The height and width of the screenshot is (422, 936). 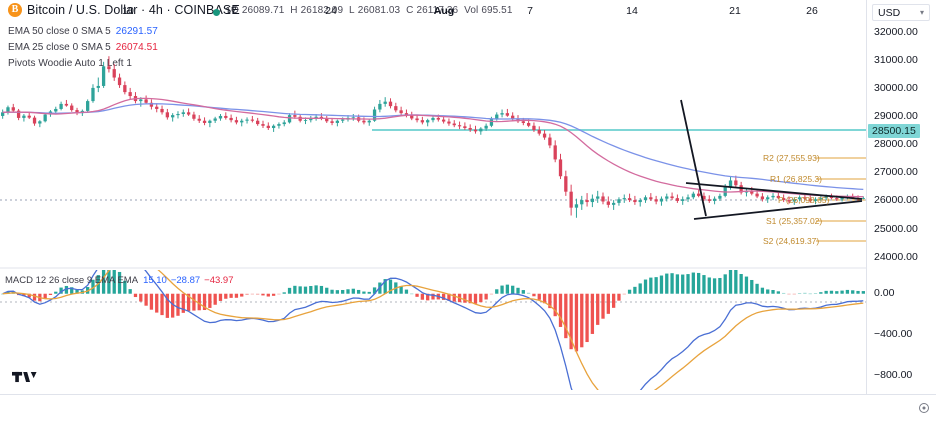 What do you see at coordinates (263, 10) in the screenshot?
I see `ohlc-open: 26089.71` at bounding box center [263, 10].